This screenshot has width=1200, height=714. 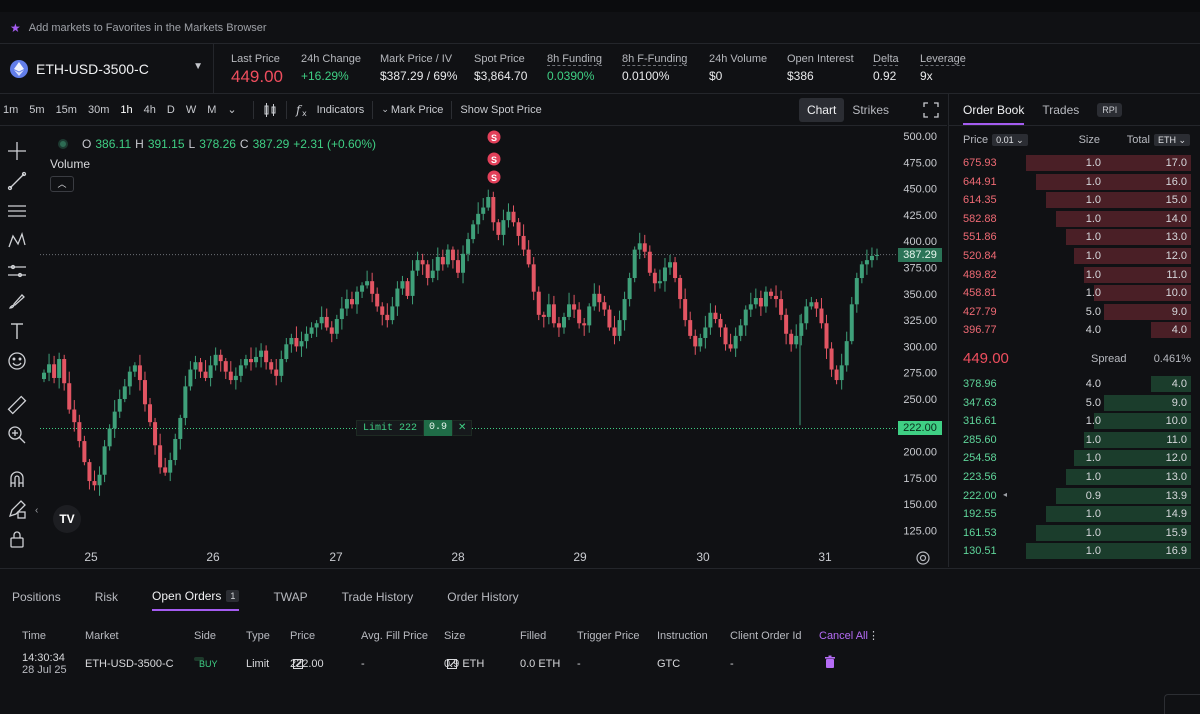 I want to click on emoji-icon, so click(x=17, y=361).